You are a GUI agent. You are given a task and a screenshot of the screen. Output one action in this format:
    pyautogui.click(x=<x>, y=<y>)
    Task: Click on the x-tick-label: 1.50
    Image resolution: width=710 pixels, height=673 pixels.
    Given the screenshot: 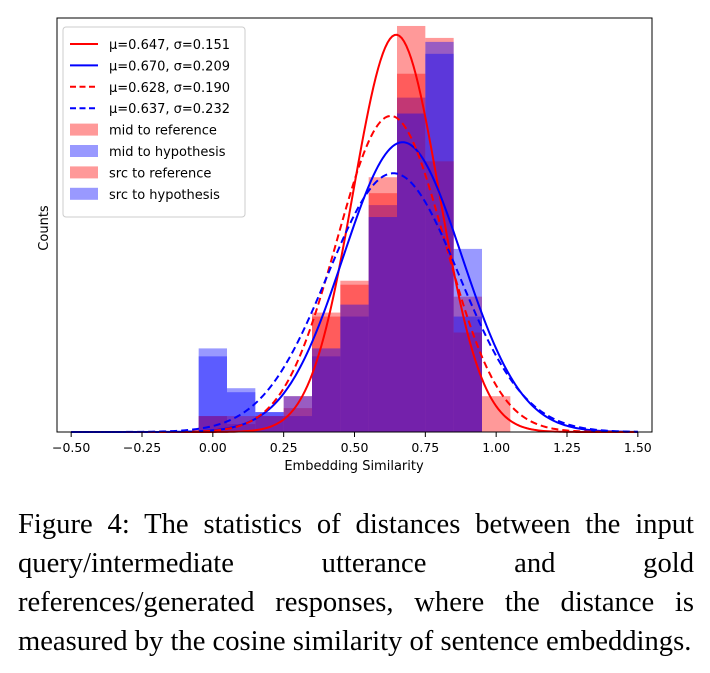 What is the action you would take?
    pyautogui.click(x=638, y=447)
    